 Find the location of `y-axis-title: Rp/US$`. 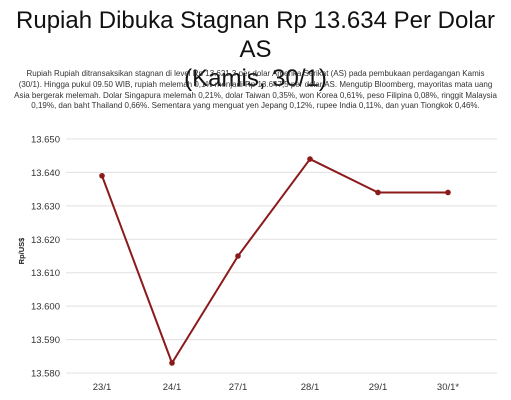

y-axis-title: Rp/US$ is located at coordinates (21, 251).